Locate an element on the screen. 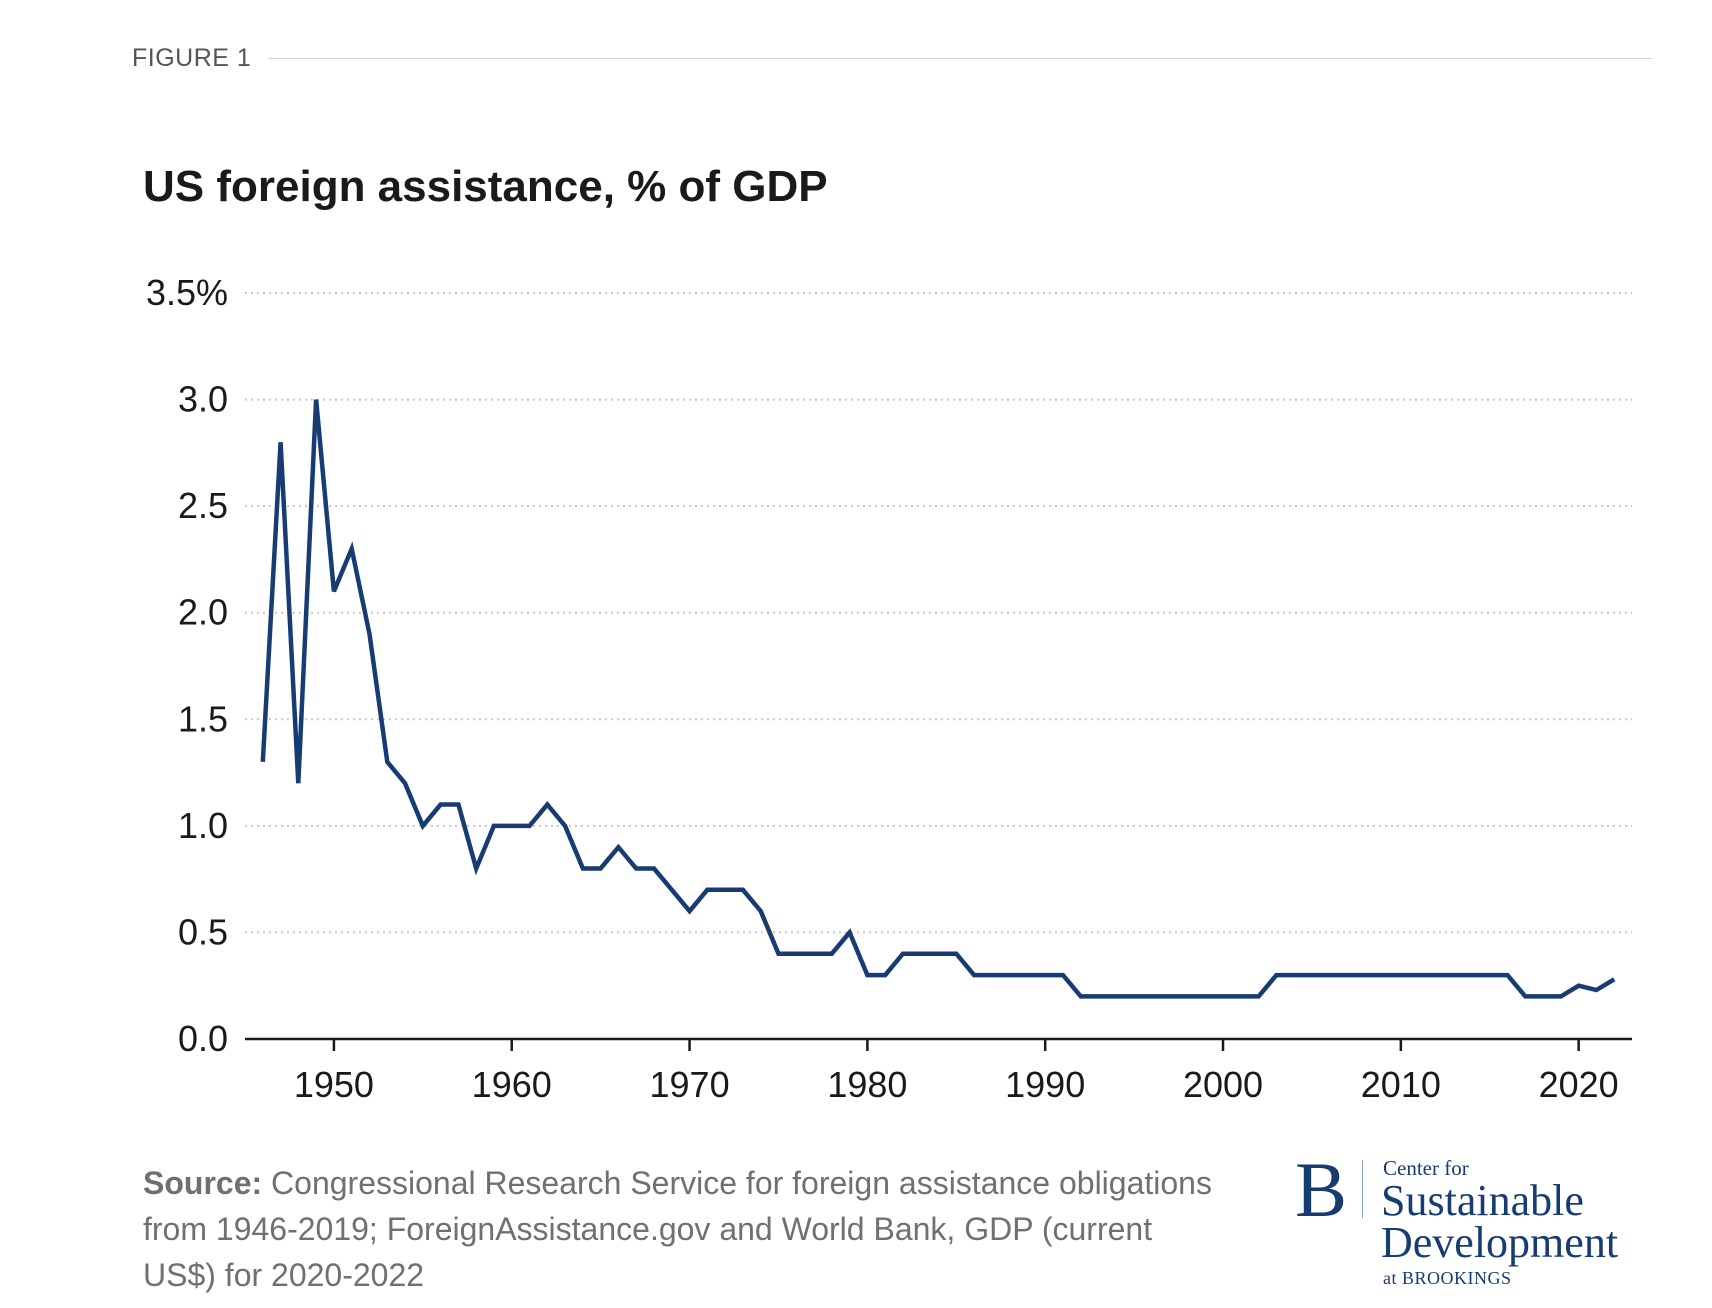 The height and width of the screenshot is (1308, 1712). source-label: Source: is located at coordinates (203, 1183).